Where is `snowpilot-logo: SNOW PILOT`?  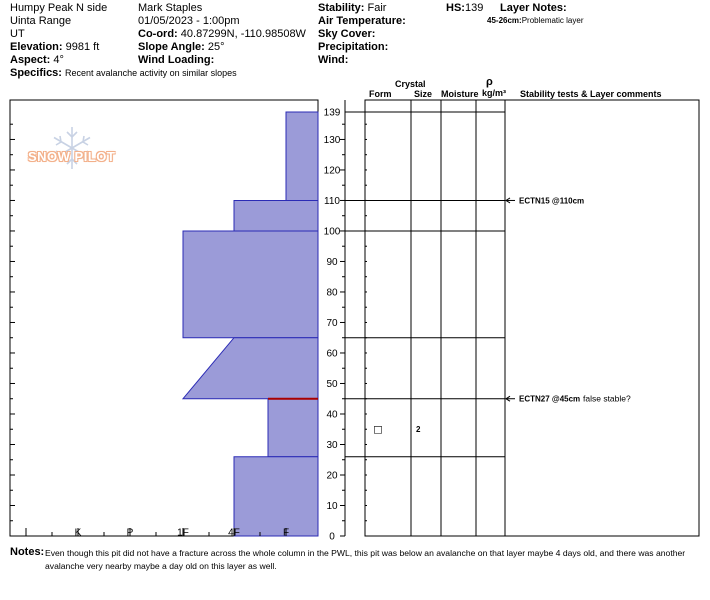
snowpilot-logo: SNOW PILOT is located at coordinates (84, 159).